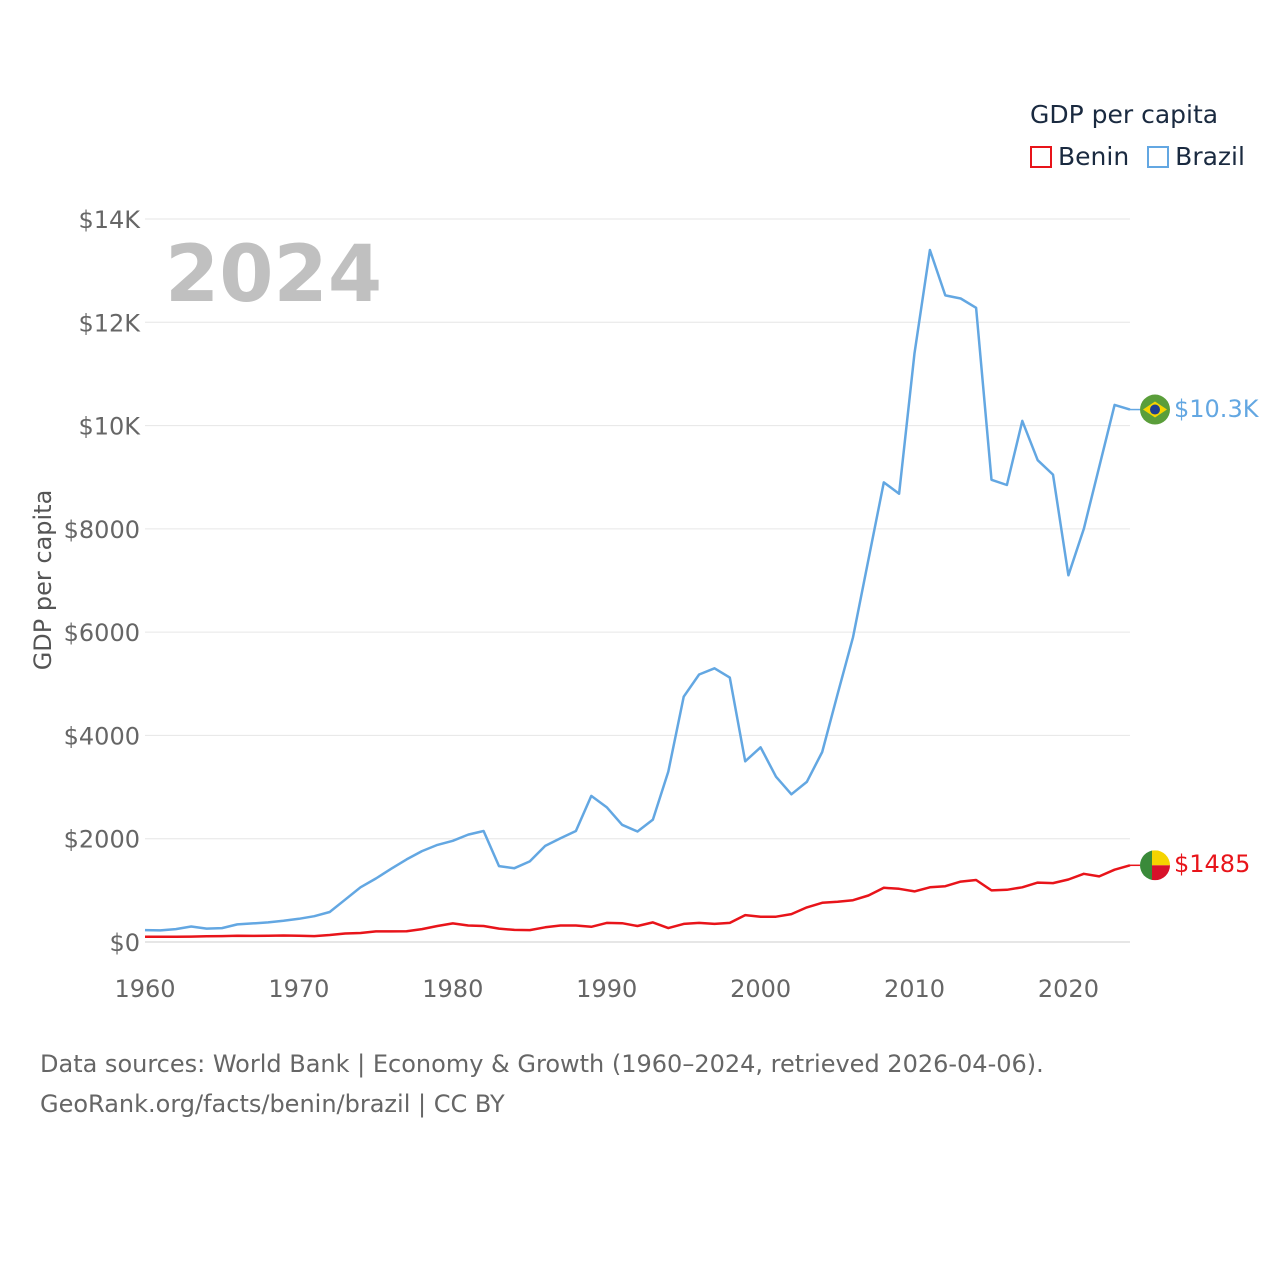 The image size is (1280, 1280). I want to click on y-tick-label: $6000, so click(102, 633).